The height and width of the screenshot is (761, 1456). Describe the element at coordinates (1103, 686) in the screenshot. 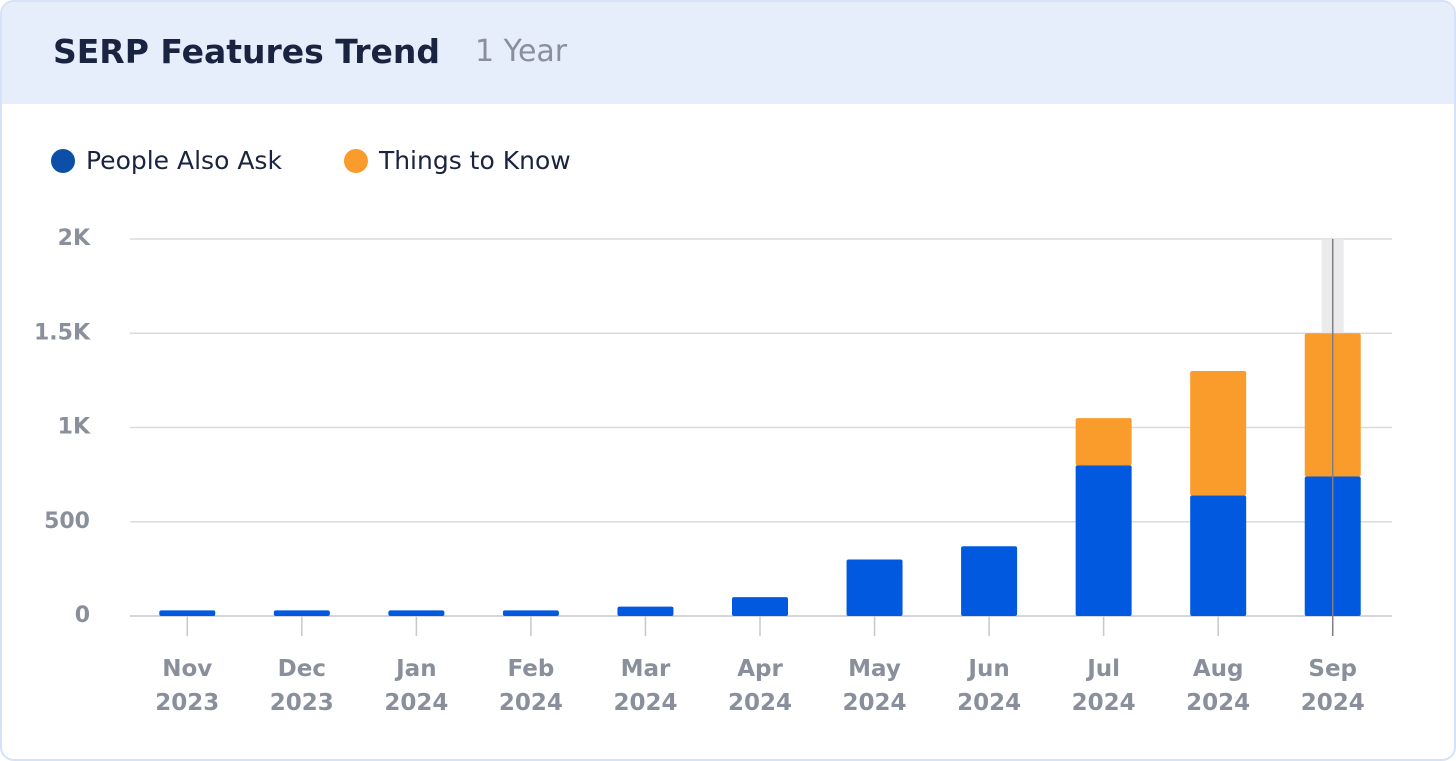

I see `x-tick-label: Jul 2024` at that location.